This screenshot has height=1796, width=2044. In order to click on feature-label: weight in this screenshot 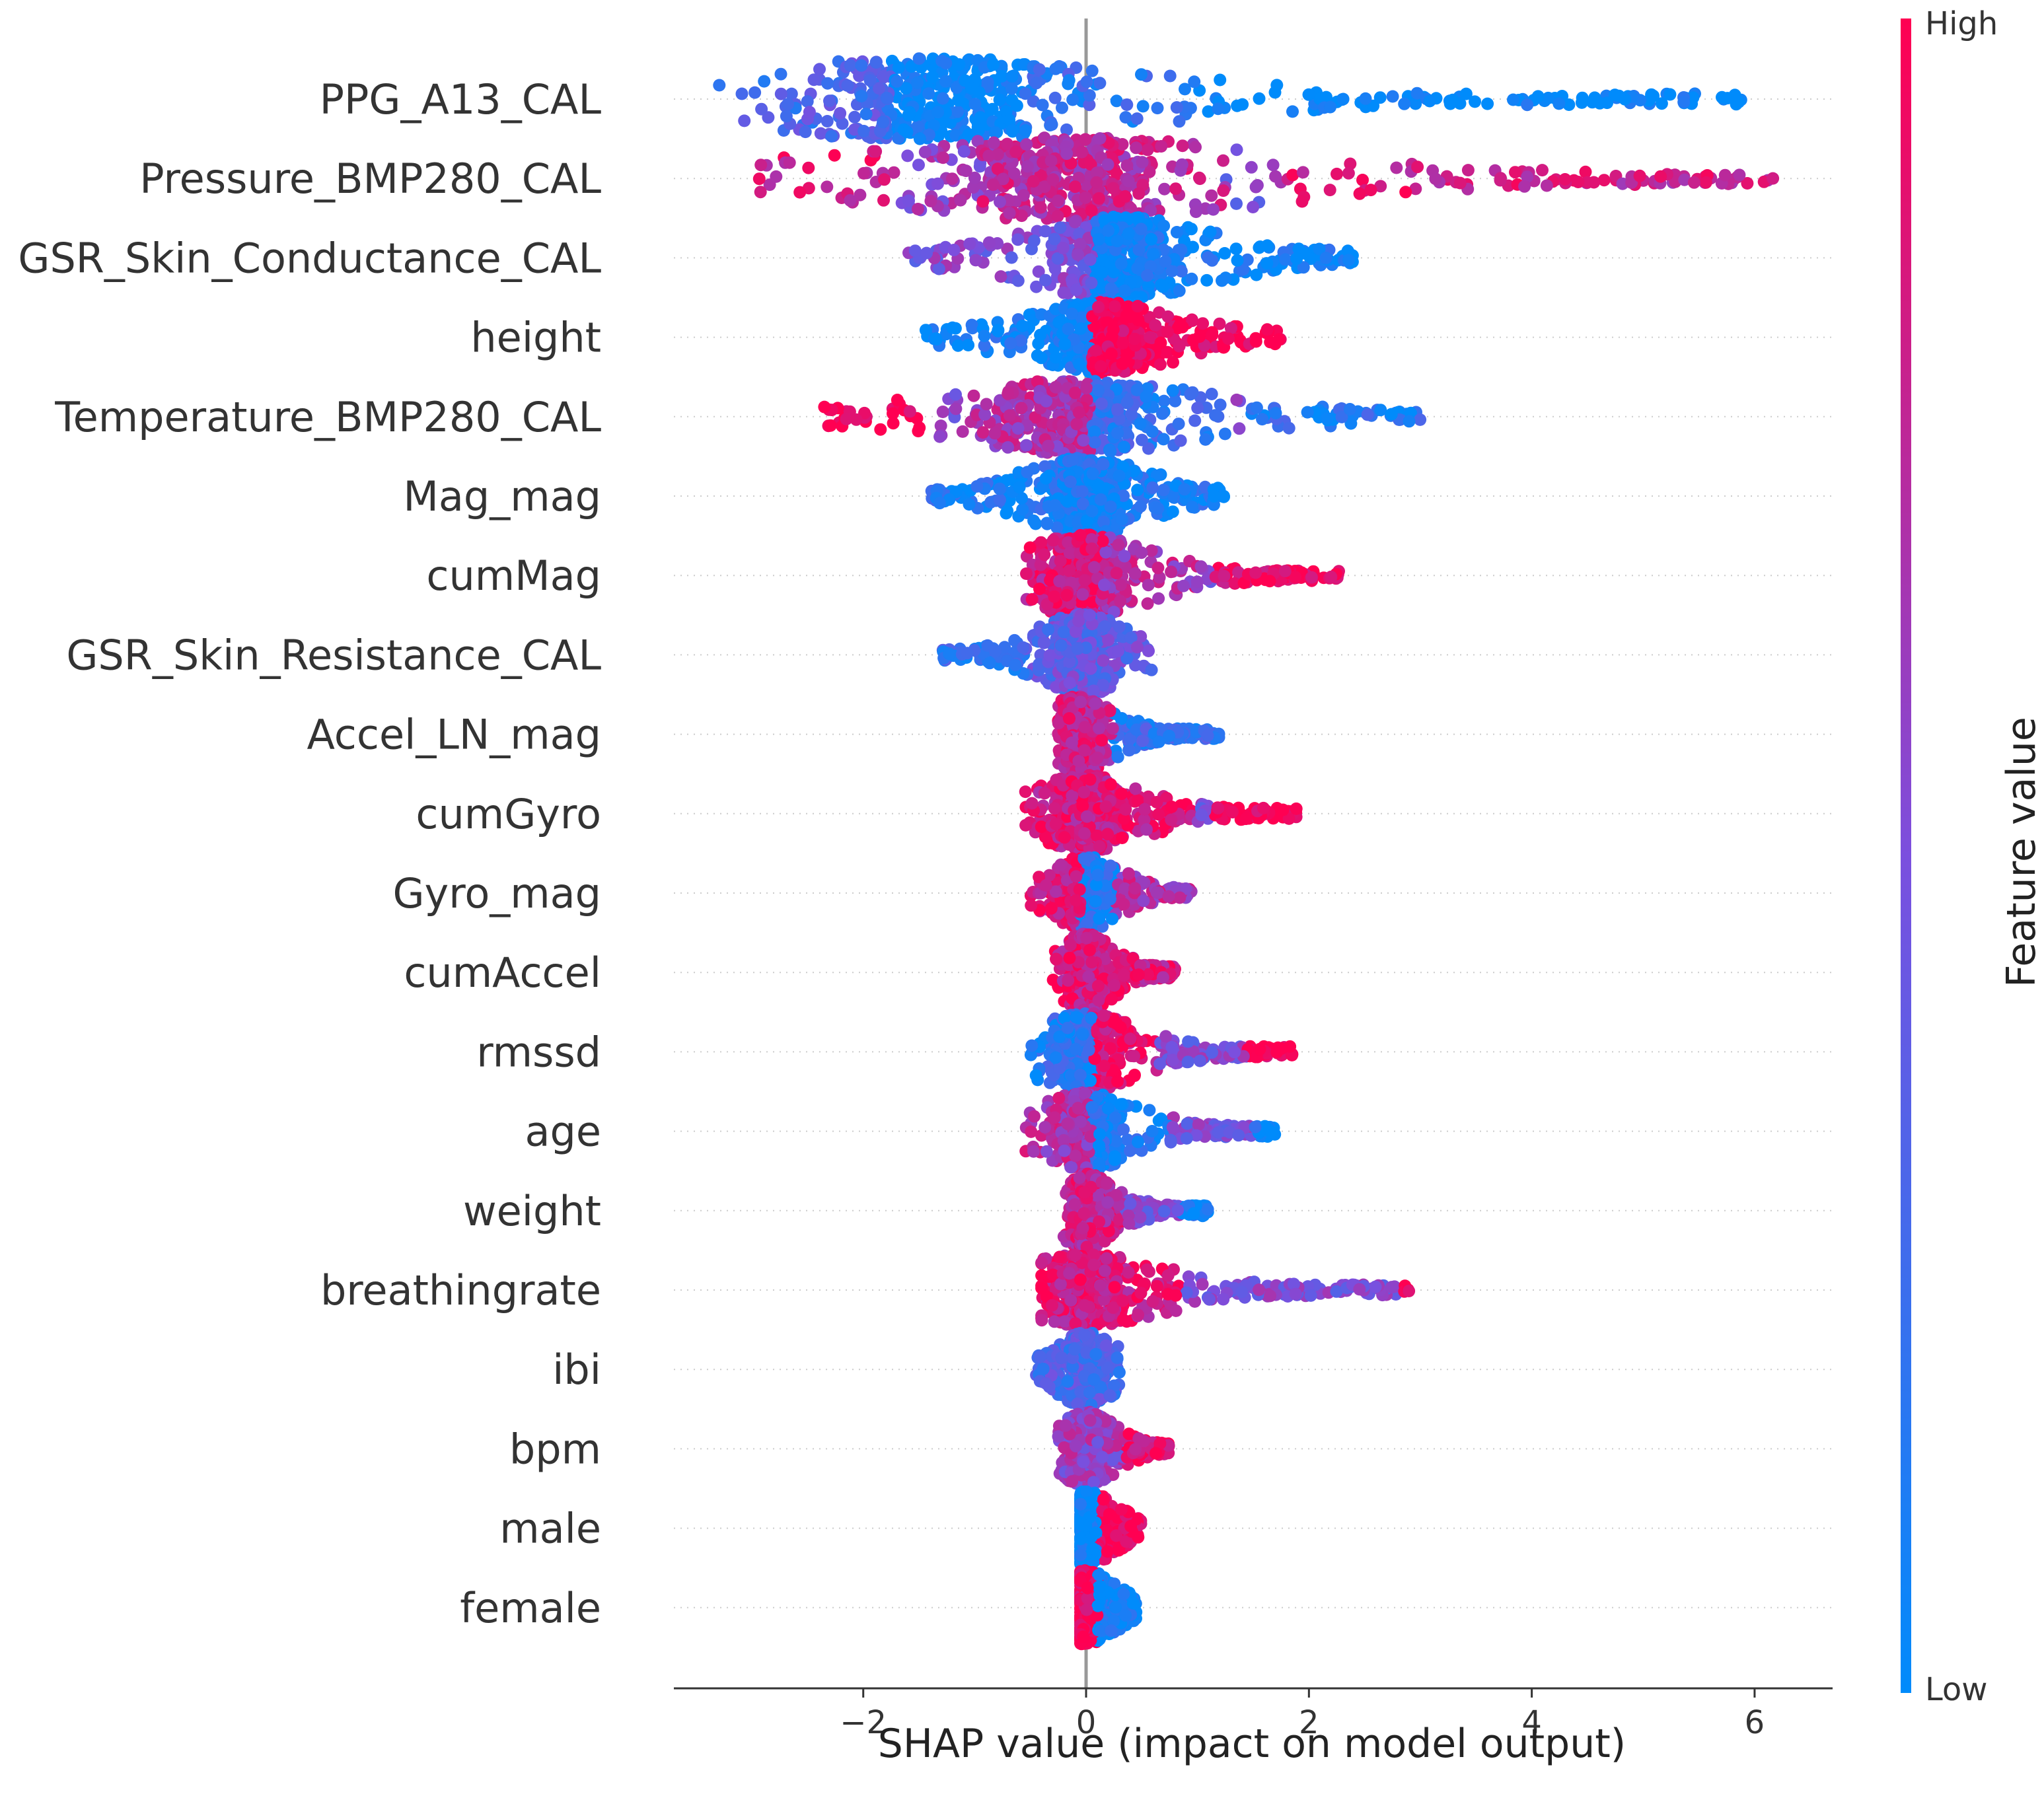, I will do `click(532, 1211)`.